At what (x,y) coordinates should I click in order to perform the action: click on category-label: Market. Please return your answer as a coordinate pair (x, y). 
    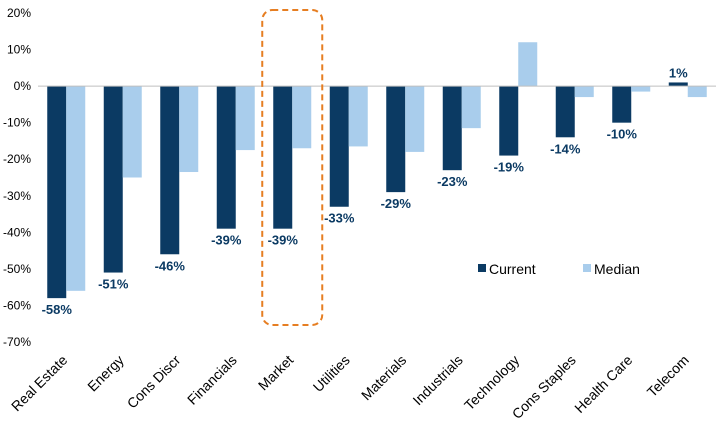
    Looking at the image, I should click on (276, 373).